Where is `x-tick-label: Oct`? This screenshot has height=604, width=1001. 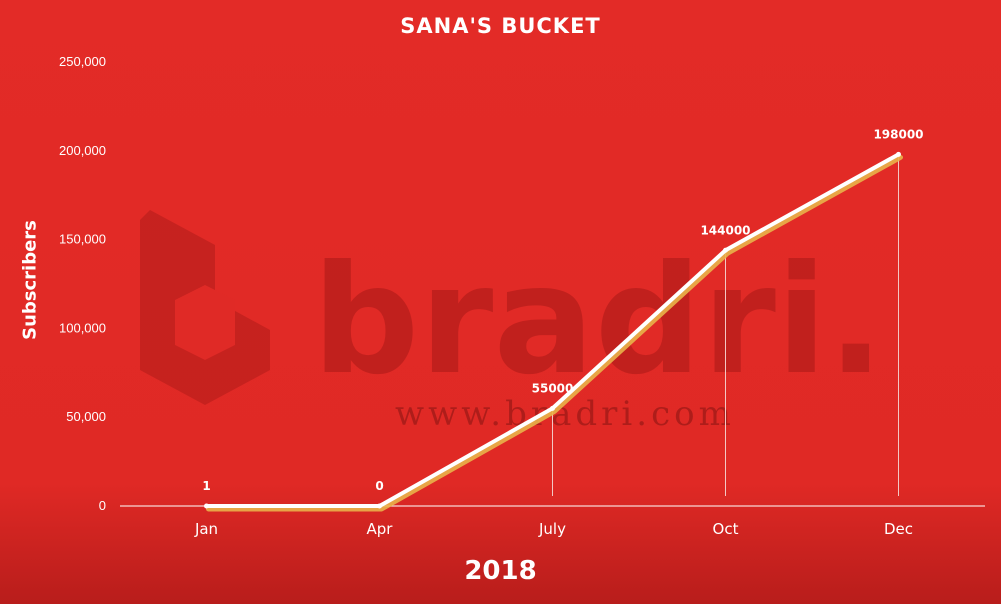
x-tick-label: Oct is located at coordinates (726, 529).